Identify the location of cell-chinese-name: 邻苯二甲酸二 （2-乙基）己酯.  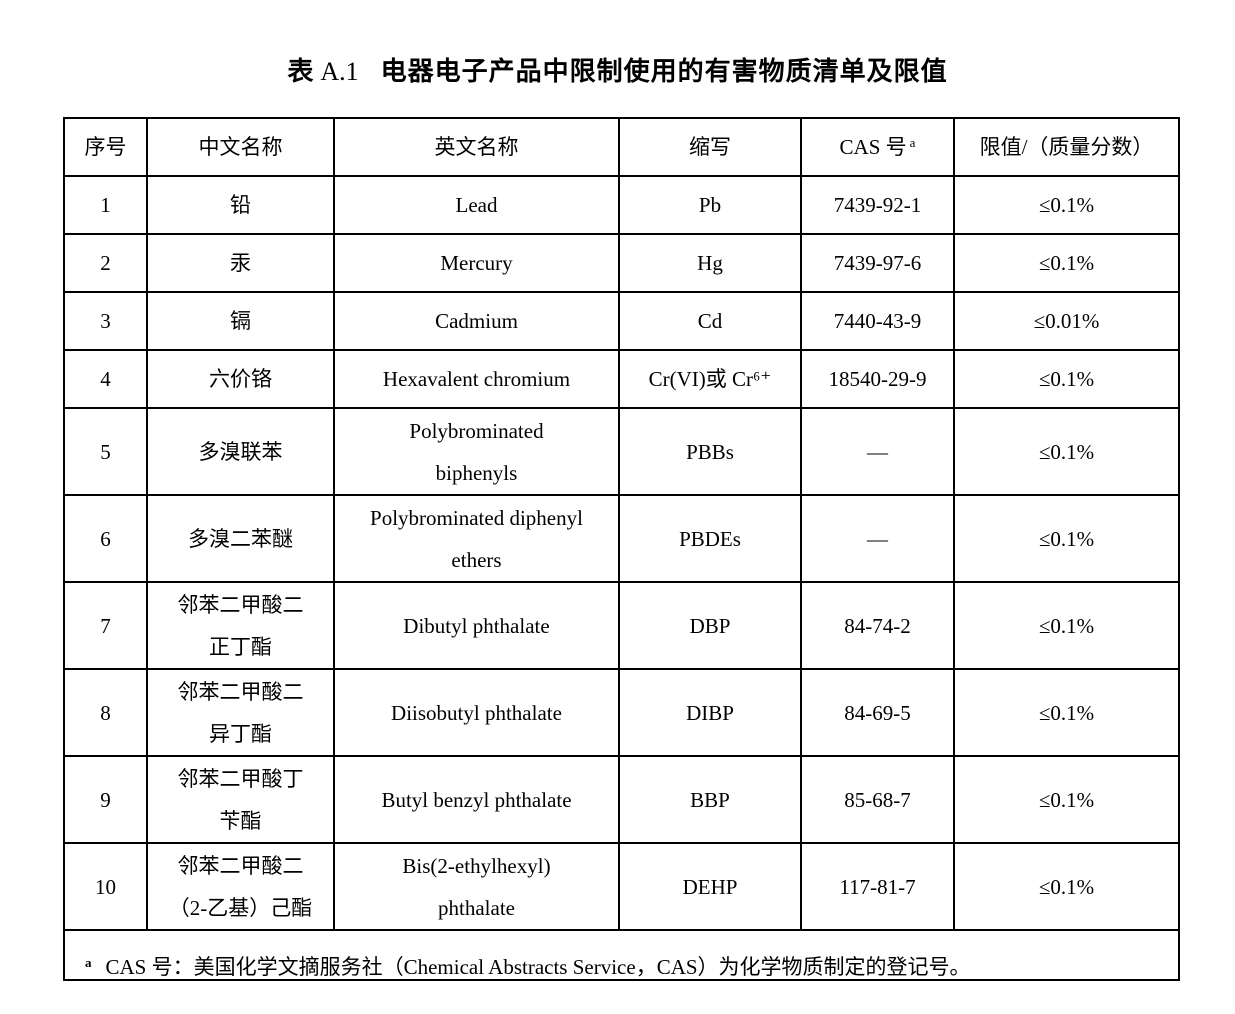
(240, 886).